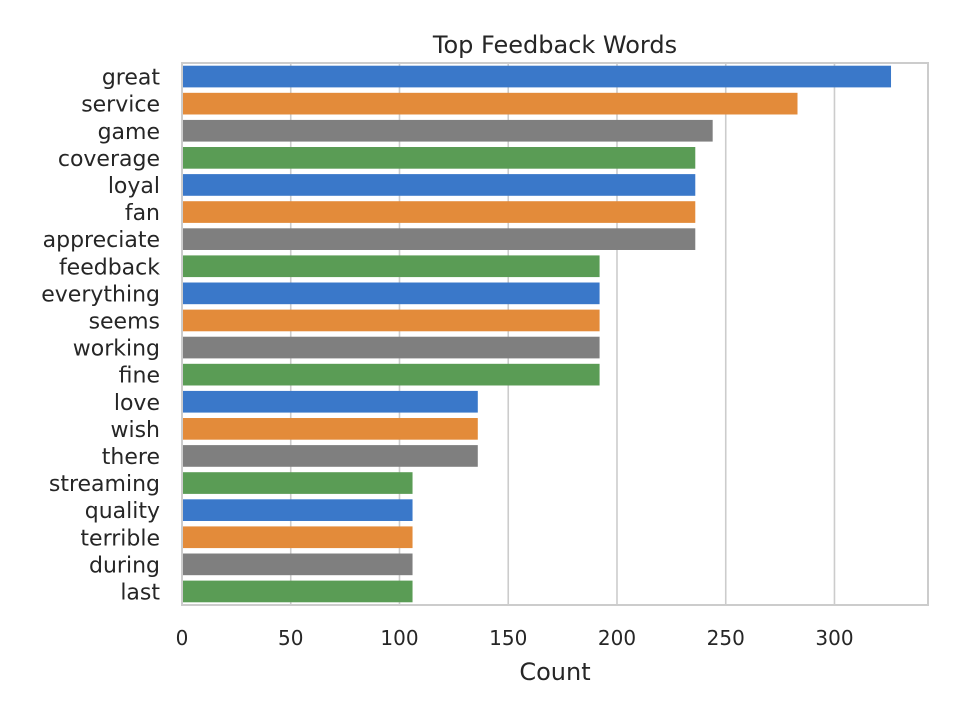 This screenshot has width=960, height=720. Describe the element at coordinates (129, 132) in the screenshot. I see `category-label: game` at that location.